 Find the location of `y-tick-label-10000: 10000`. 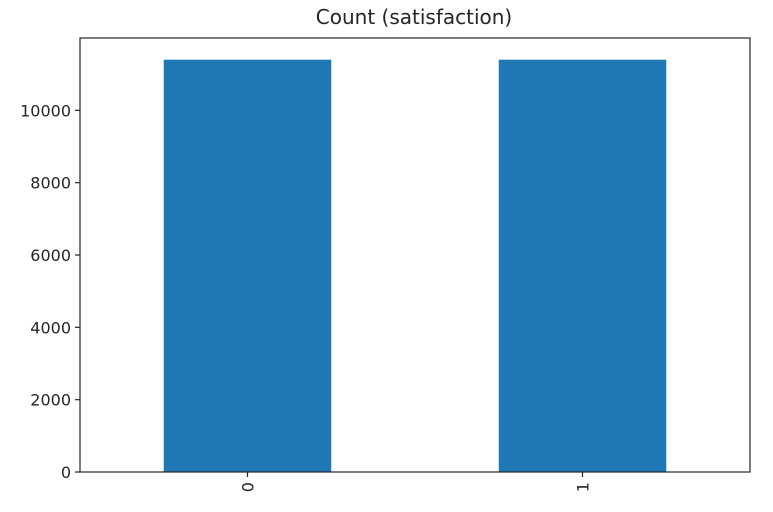

y-tick-label-10000: 10000 is located at coordinates (45, 110).